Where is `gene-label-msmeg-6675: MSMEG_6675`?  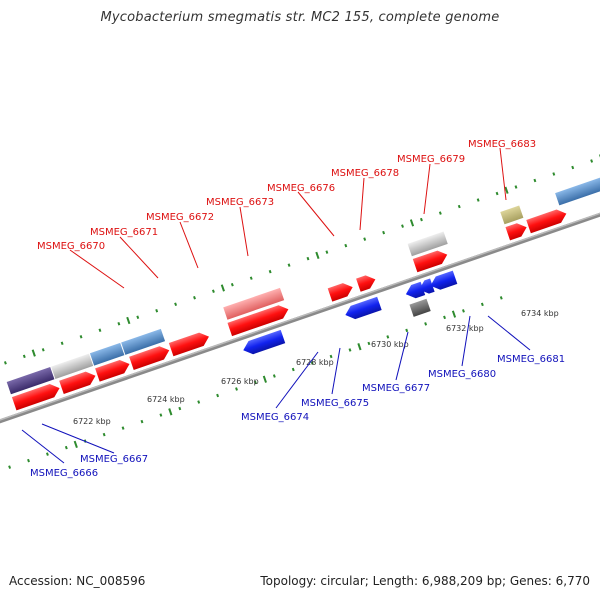
gene-label-msmeg-6675: MSMEG_6675 is located at coordinates (335, 403).